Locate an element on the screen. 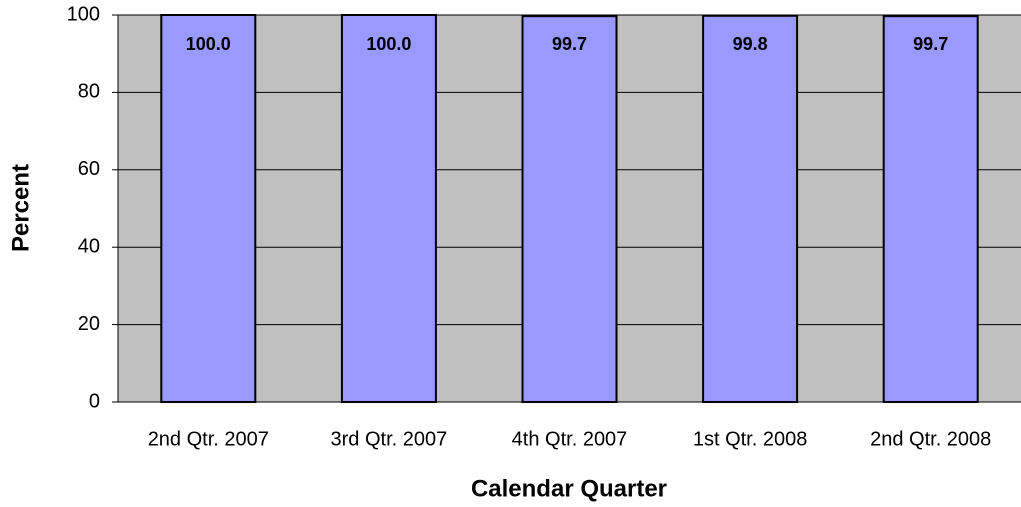 This screenshot has height=507, width=1021. data-label: 99.8 is located at coordinates (750, 44).